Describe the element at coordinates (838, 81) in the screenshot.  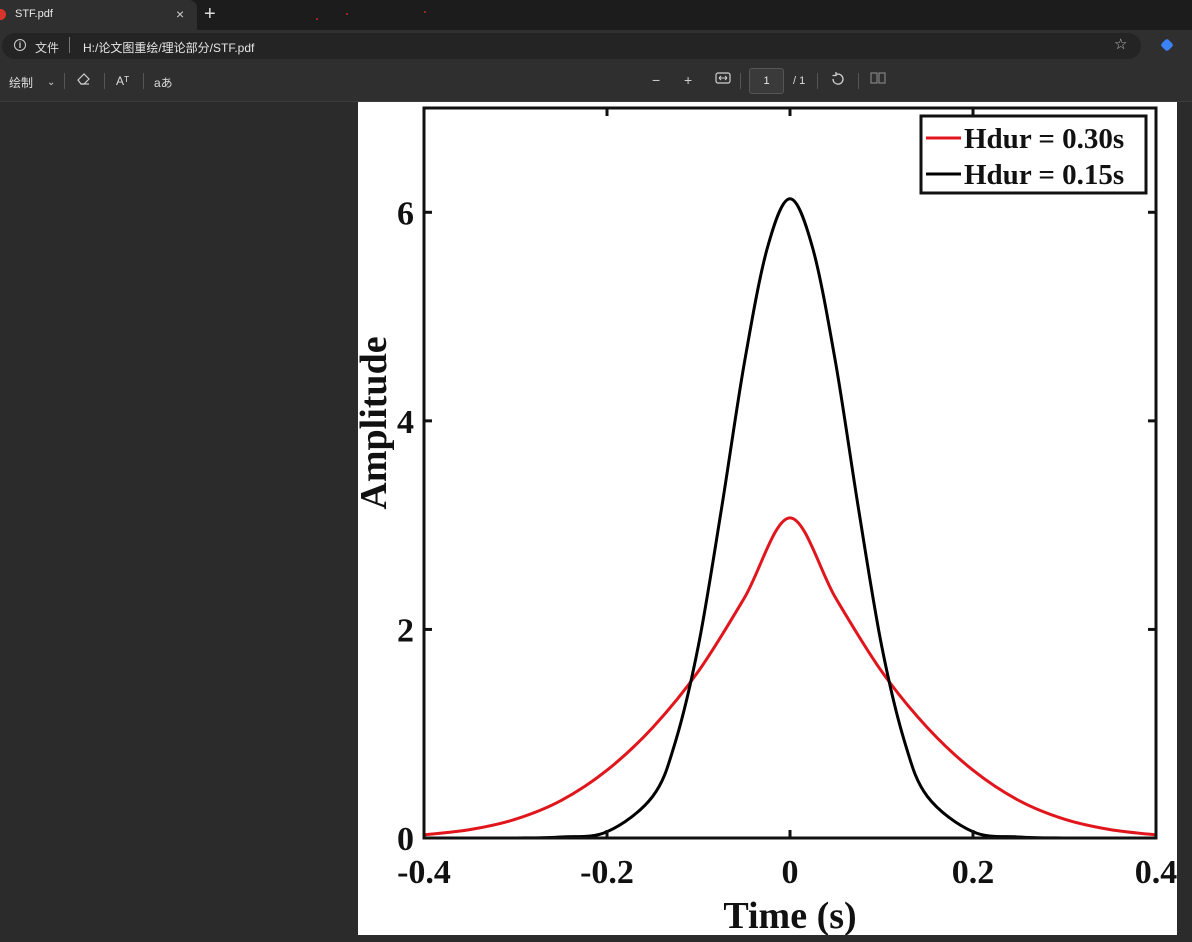
I see `rotate-icon` at that location.